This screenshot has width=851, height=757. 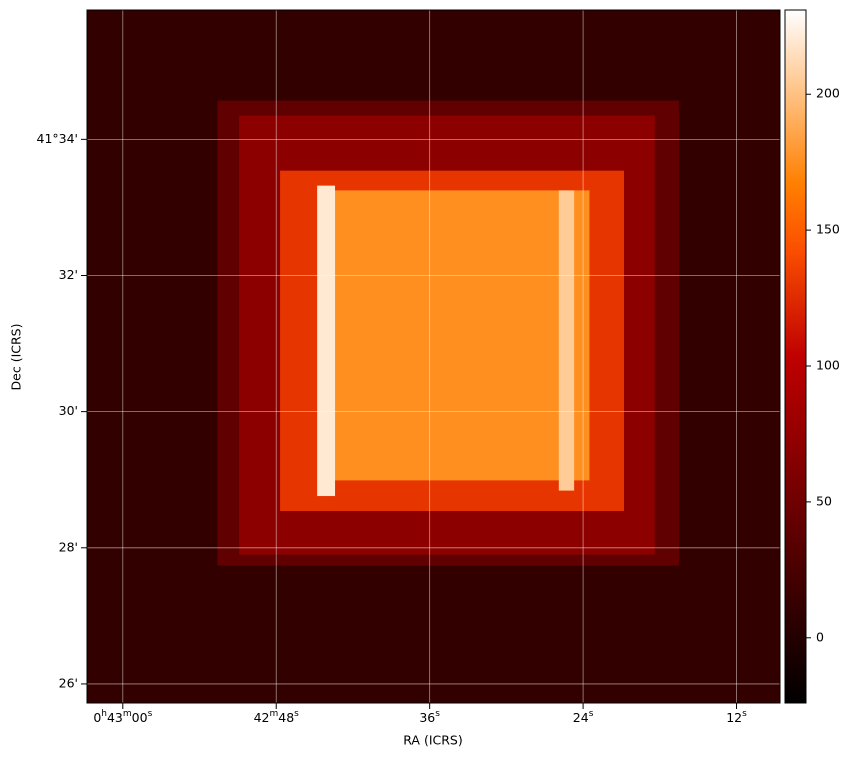 What do you see at coordinates (824, 500) in the screenshot?
I see `colorbar-tick-label: 50` at bounding box center [824, 500].